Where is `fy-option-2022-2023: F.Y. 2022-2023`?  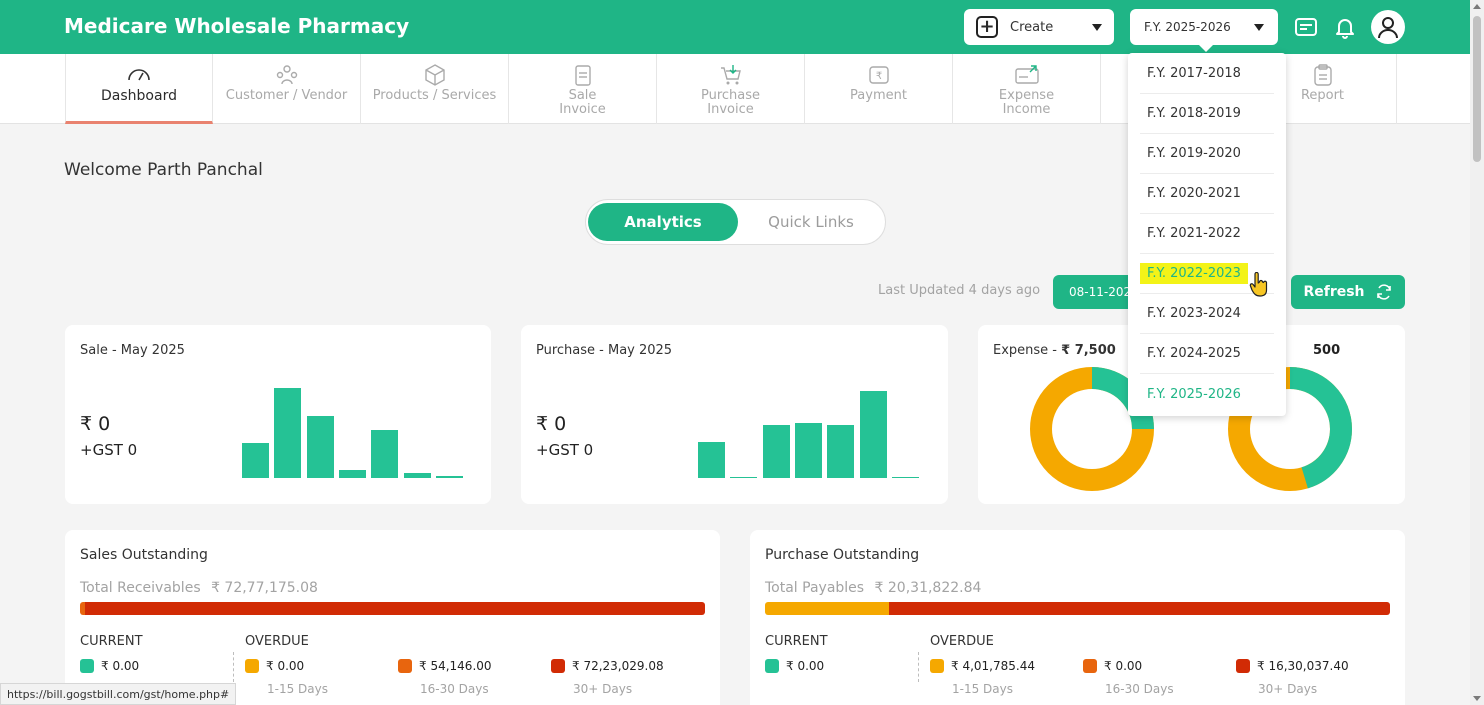 fy-option-2022-2023: F.Y. 2022-2023 is located at coordinates (1207, 274).